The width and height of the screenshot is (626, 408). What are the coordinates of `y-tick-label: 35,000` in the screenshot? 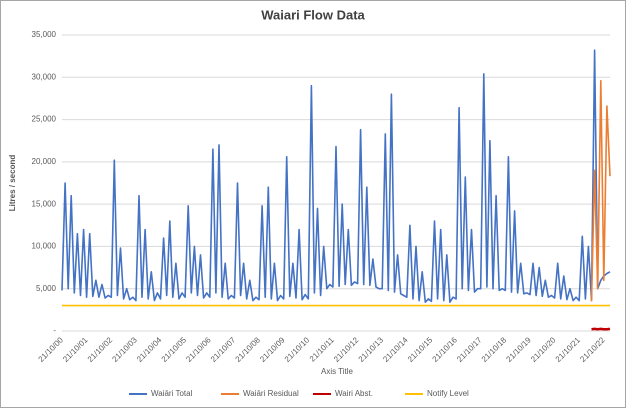 It's located at (44, 34).